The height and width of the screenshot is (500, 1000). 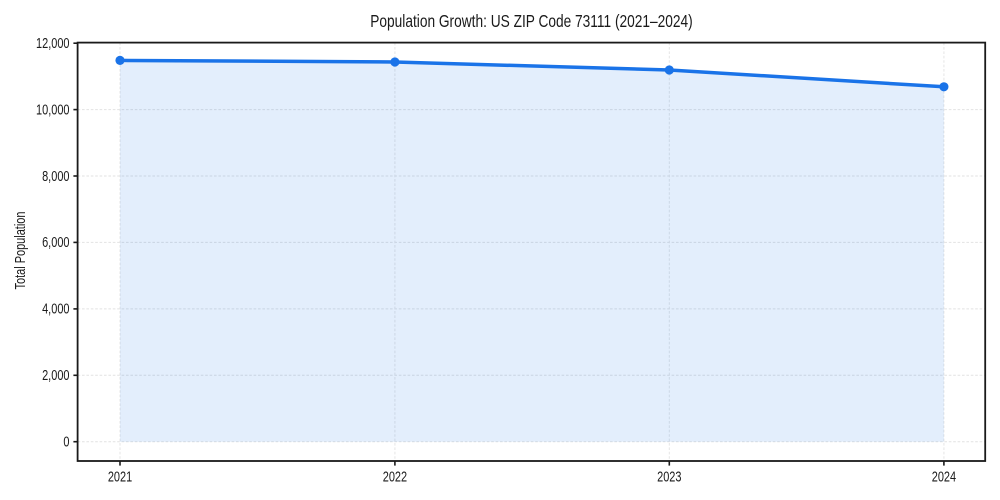 I want to click on svg-text: 4,000, so click(x=55, y=308).